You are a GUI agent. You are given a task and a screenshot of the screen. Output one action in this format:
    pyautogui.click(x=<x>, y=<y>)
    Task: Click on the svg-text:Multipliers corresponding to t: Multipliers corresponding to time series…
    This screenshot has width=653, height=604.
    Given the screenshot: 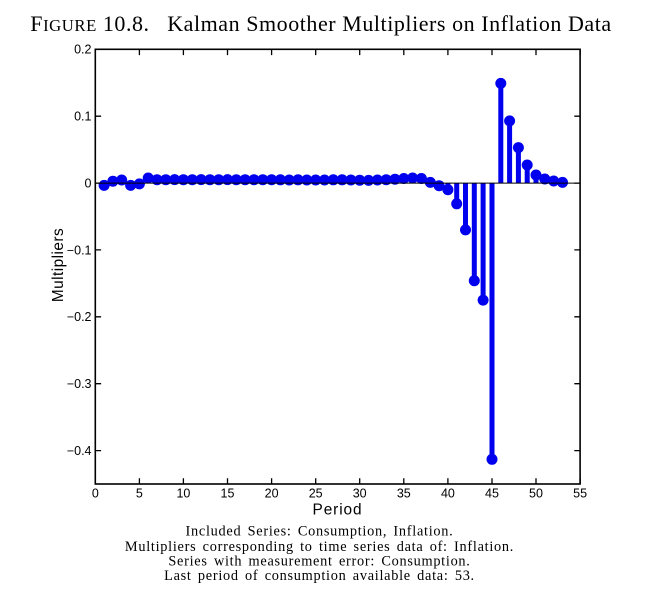 What is the action you would take?
    pyautogui.click(x=319, y=547)
    